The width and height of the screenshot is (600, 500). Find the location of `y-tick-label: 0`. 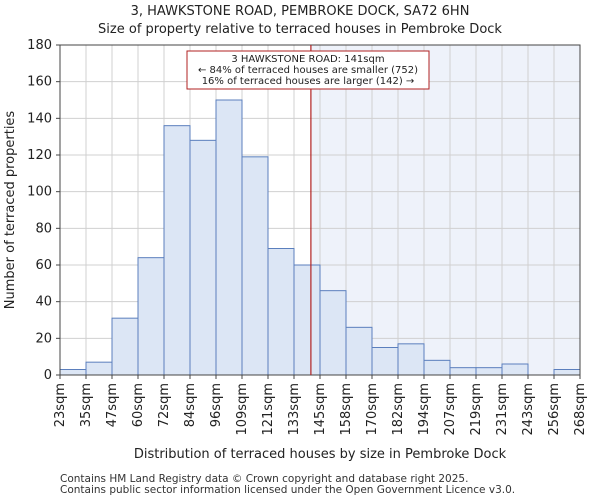

y-tick-label: 0 is located at coordinates (48, 375).